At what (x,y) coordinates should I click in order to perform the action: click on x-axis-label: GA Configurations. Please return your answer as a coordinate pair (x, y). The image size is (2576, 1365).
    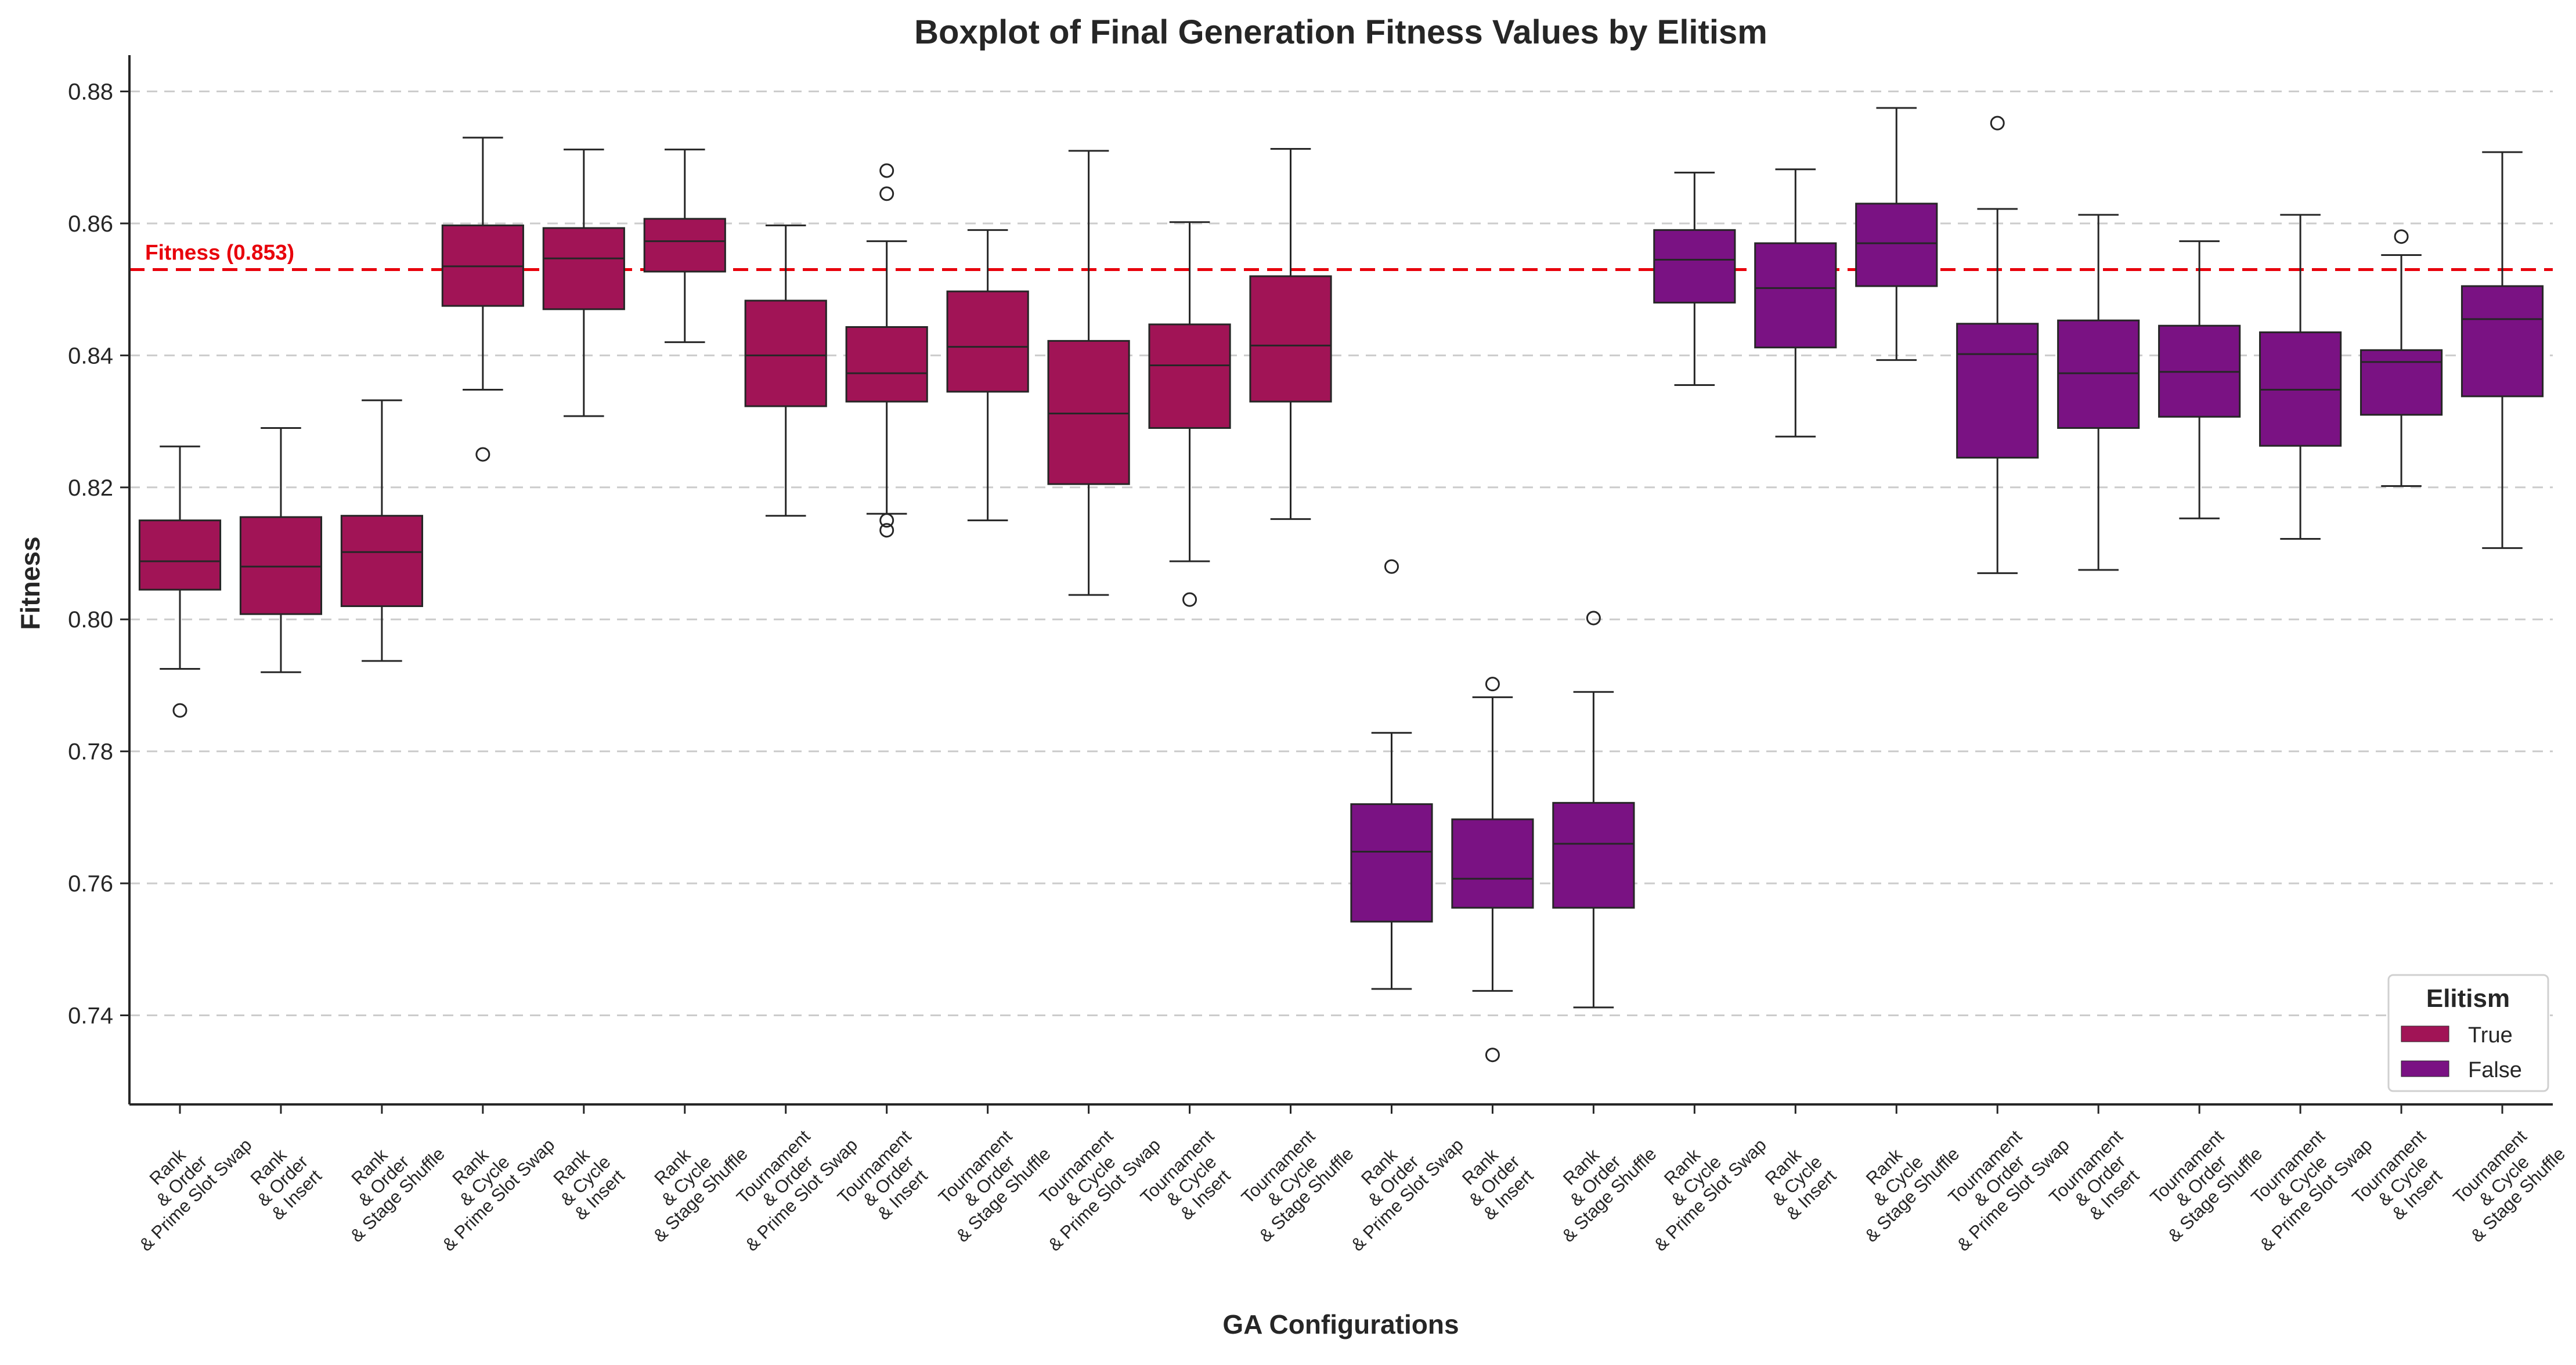
    Looking at the image, I should click on (1341, 1324).